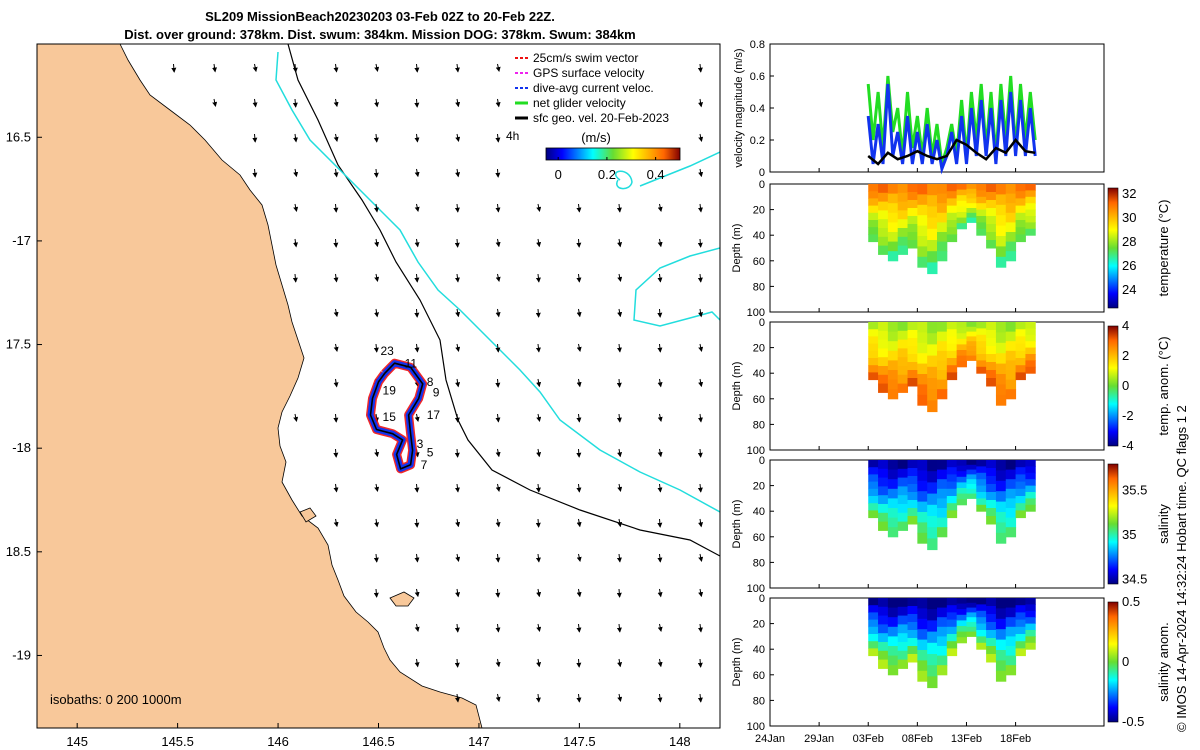 The image size is (1200, 750). I want to click on speed-colorbar, so click(613, 154).